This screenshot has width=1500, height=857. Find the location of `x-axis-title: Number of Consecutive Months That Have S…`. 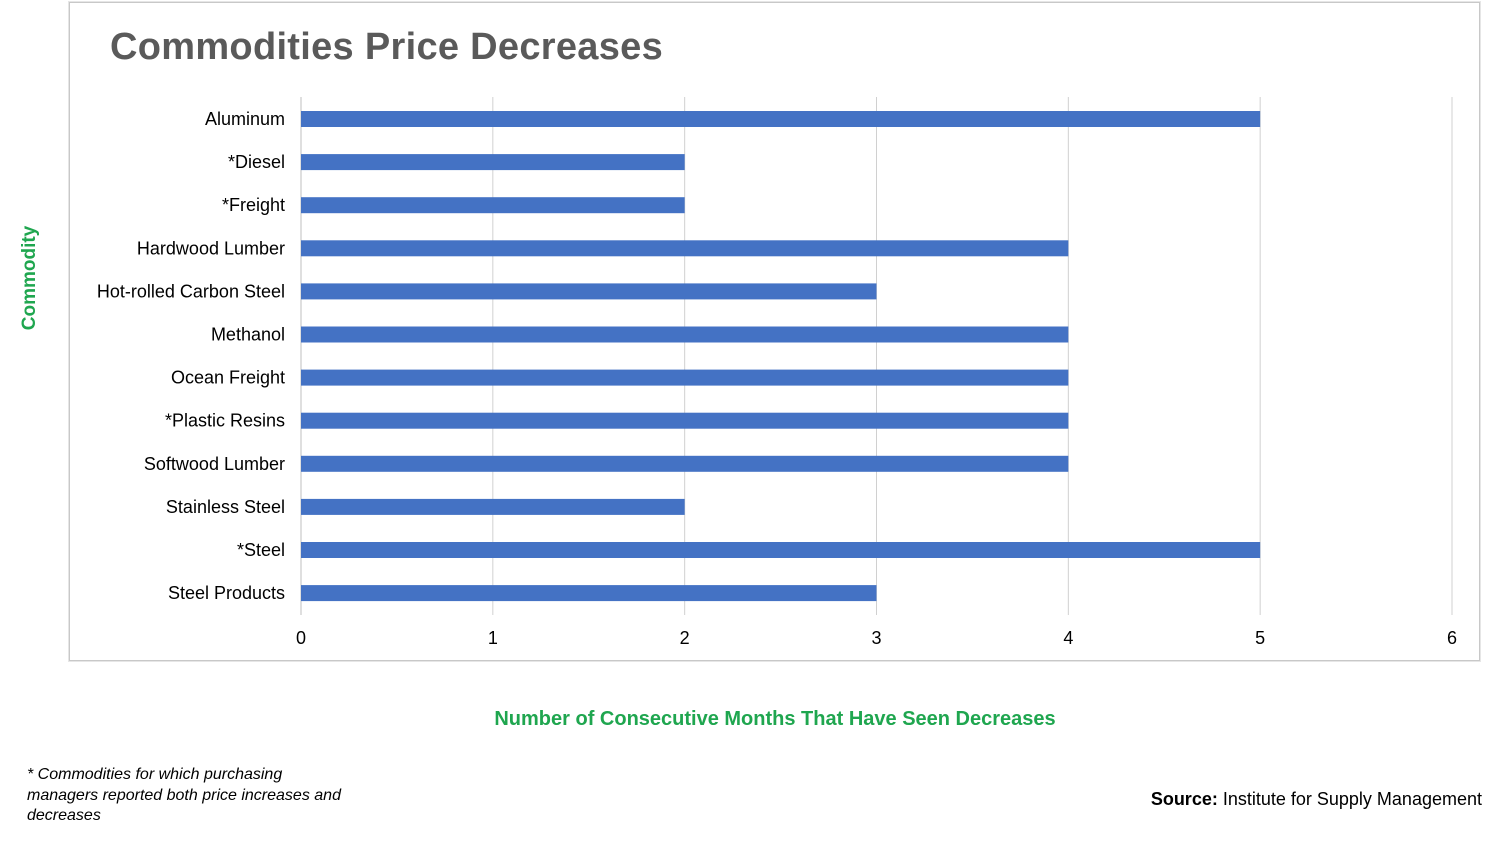

x-axis-title: Number of Consecutive Months That Have S… is located at coordinates (775, 719).